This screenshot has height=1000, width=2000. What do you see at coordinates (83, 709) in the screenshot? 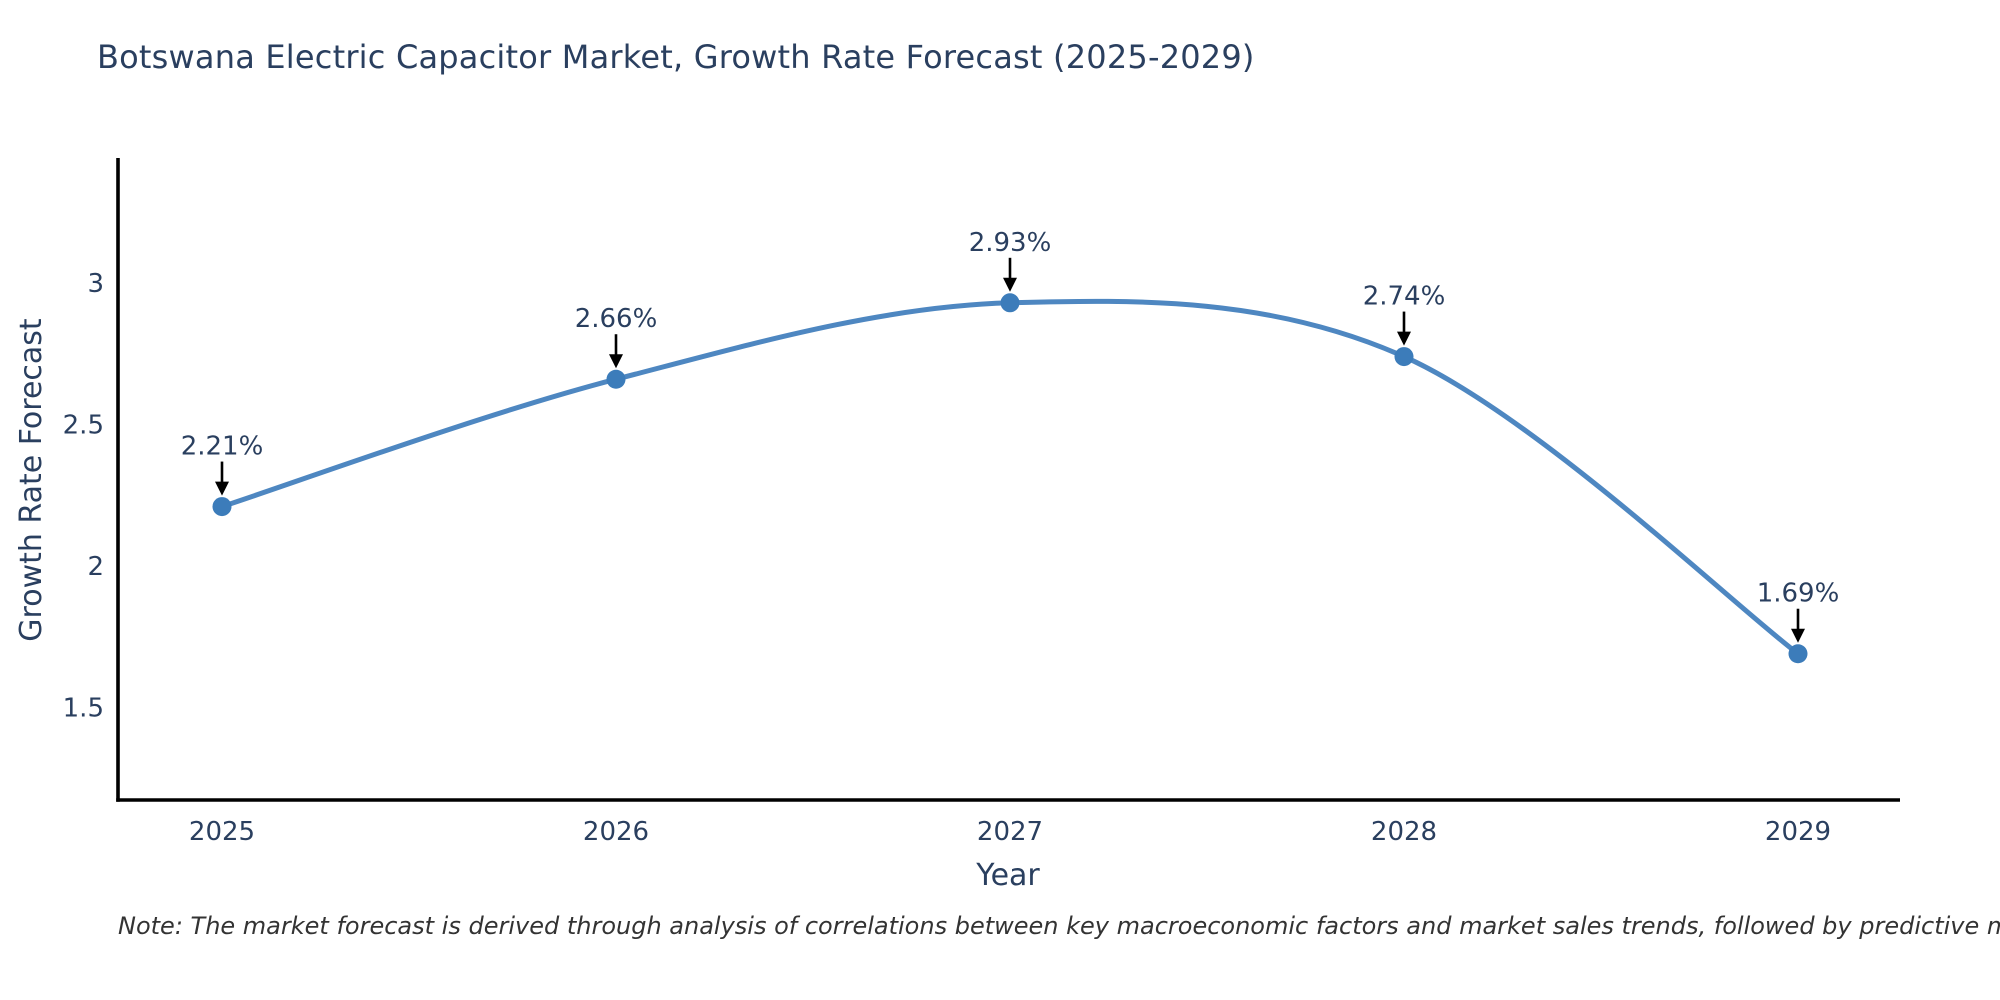
I see `y-tick-label: 1.5` at bounding box center [83, 709].